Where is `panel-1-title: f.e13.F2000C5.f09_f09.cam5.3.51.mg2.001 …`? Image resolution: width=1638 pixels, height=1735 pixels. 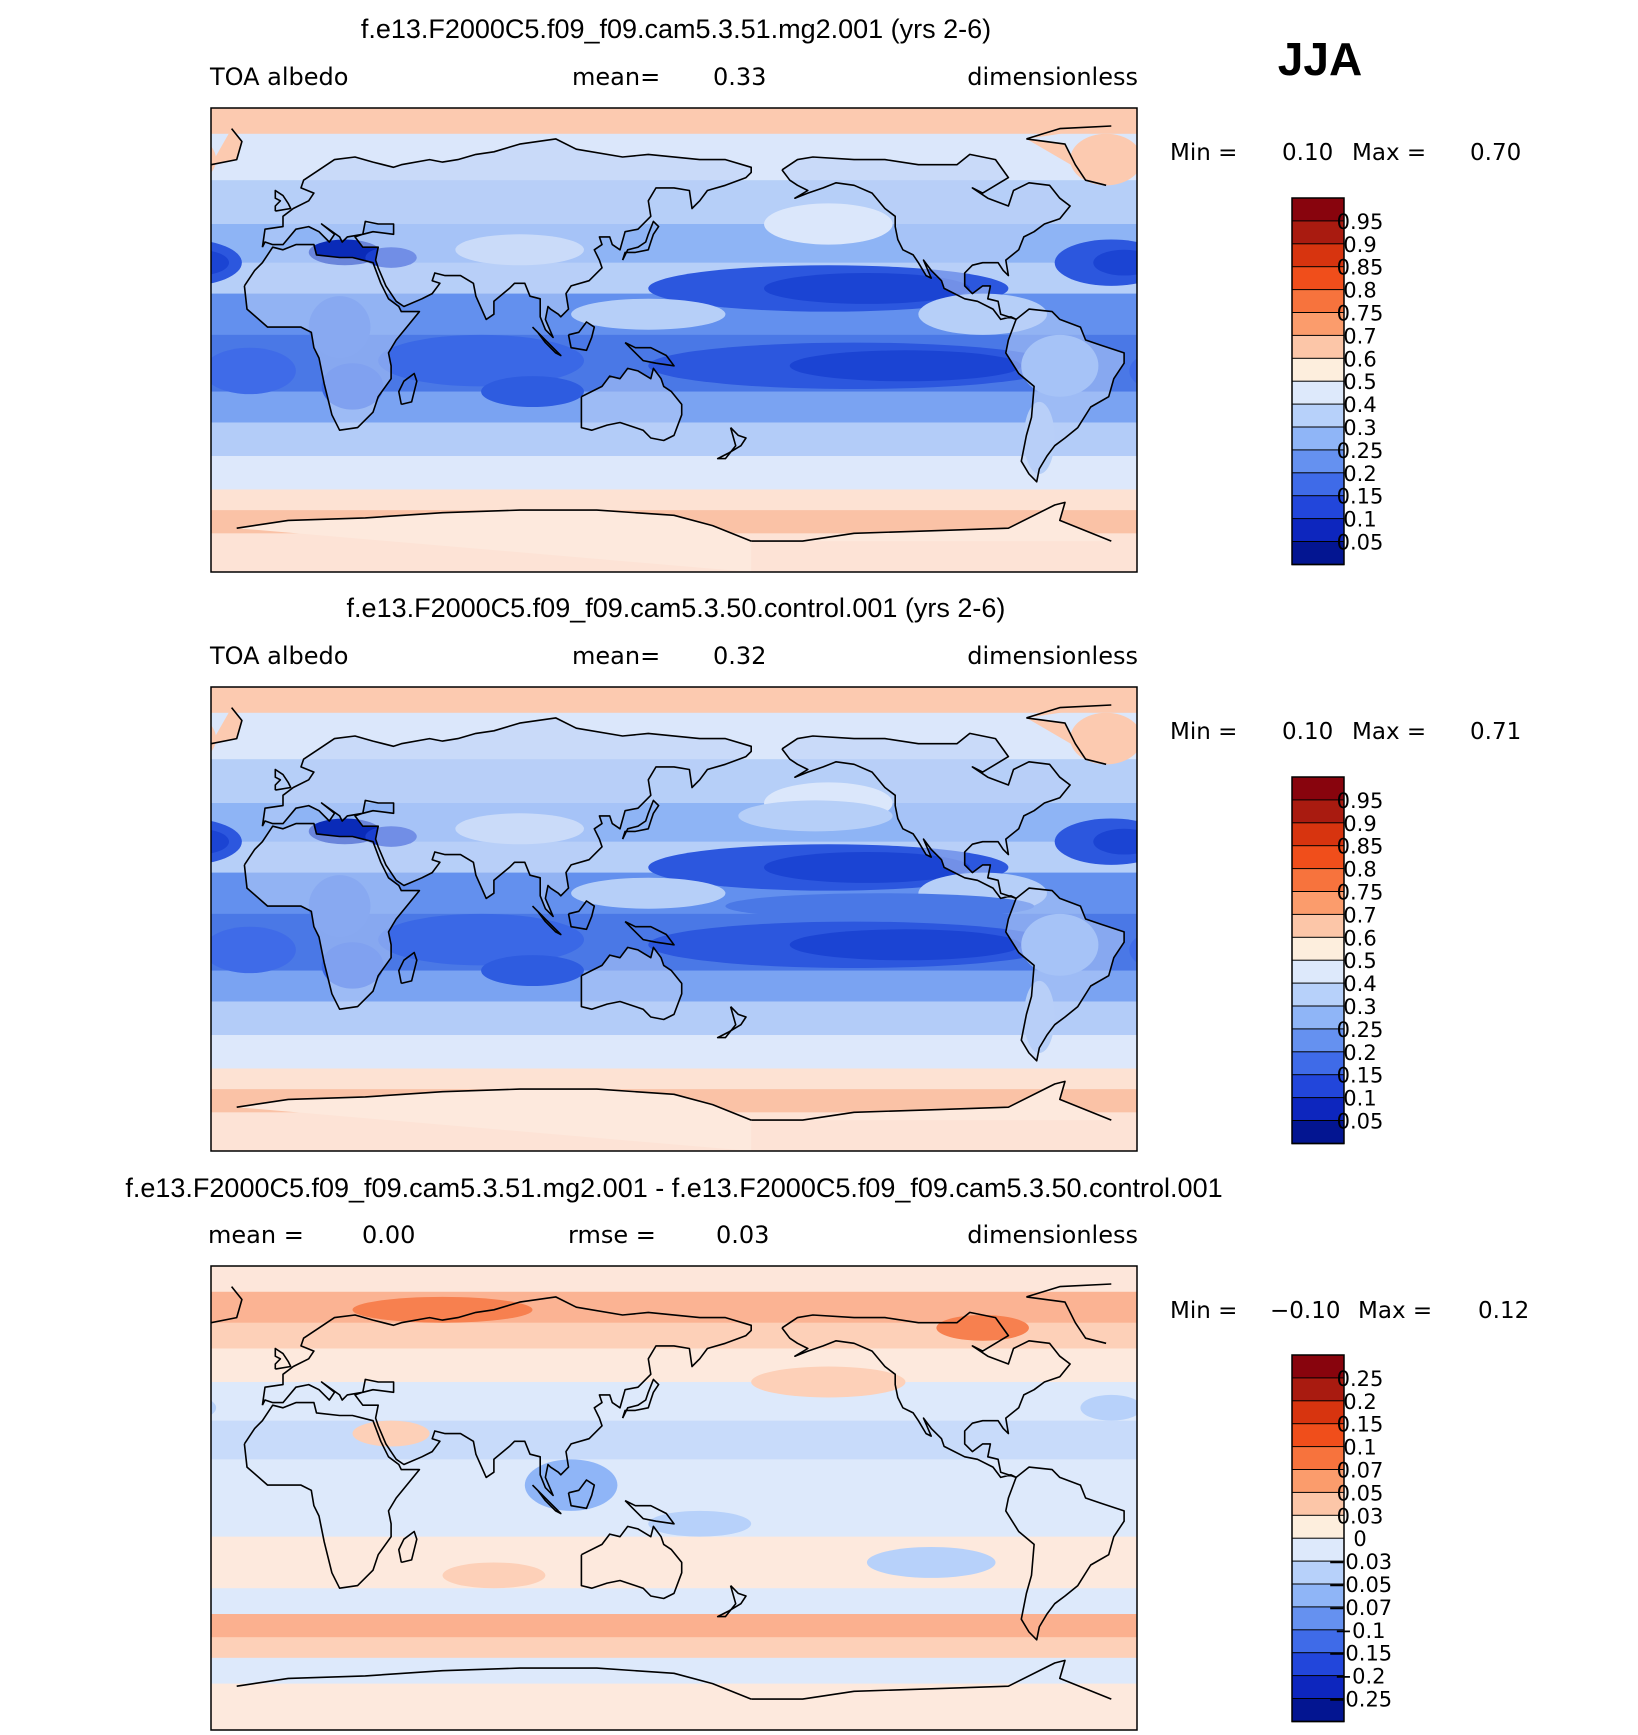 panel-1-title: f.e13.F2000C5.f09_f09.cam5.3.51.mg2.001 … is located at coordinates (676, 29).